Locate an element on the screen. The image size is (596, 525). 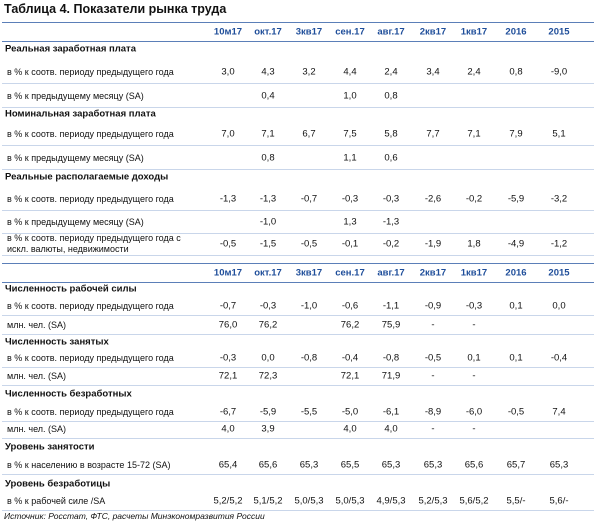
cell-value: -3,2 is located at coordinates (559, 199).